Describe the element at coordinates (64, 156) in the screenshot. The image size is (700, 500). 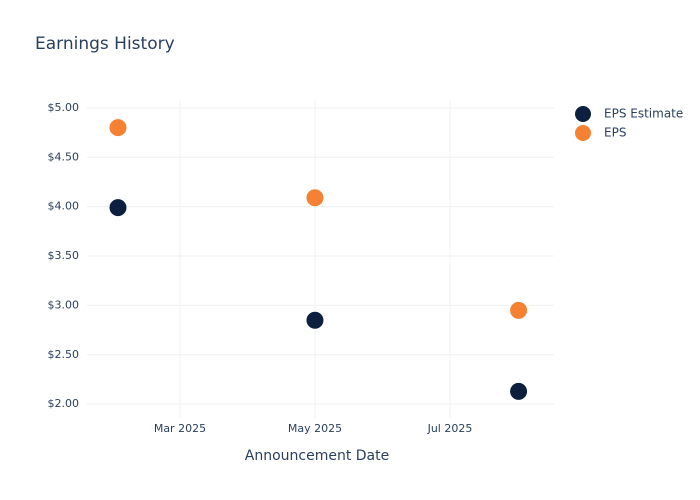
I see `y-tick-label: $4.50` at that location.